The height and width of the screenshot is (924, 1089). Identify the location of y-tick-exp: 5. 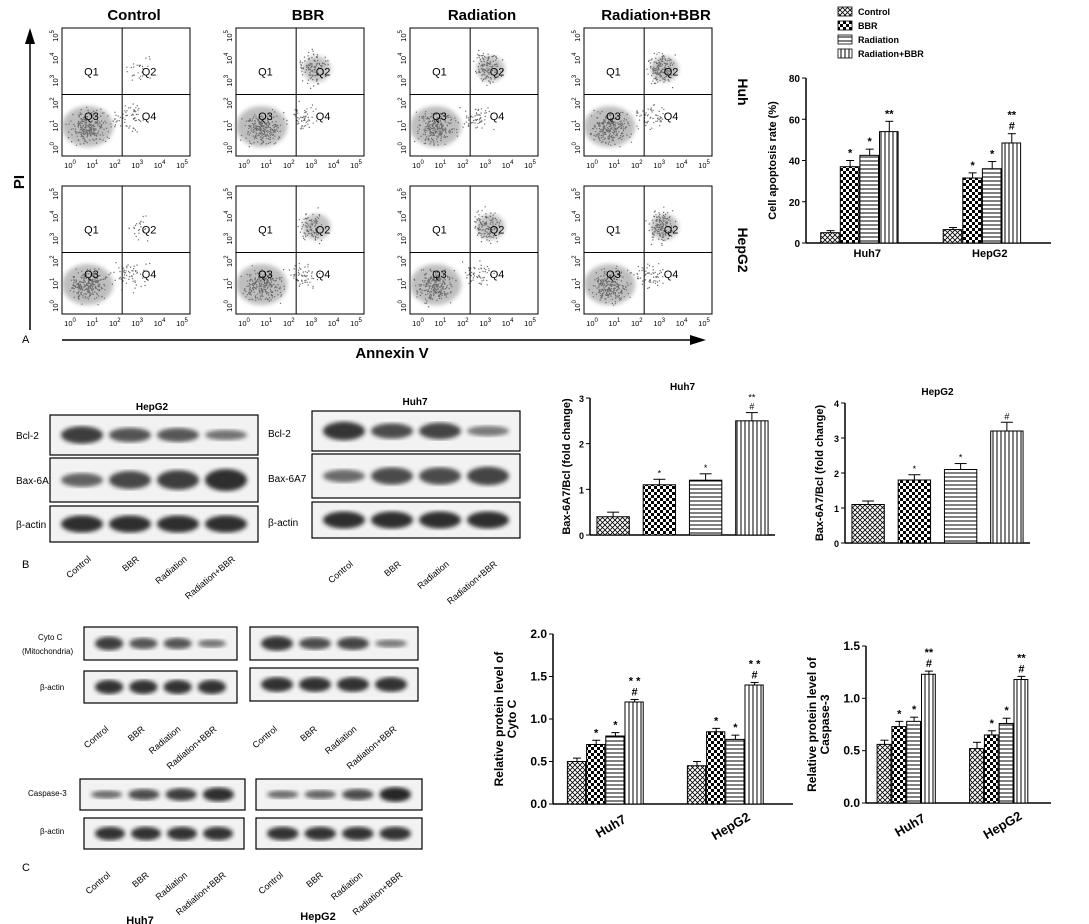
(53, 32).